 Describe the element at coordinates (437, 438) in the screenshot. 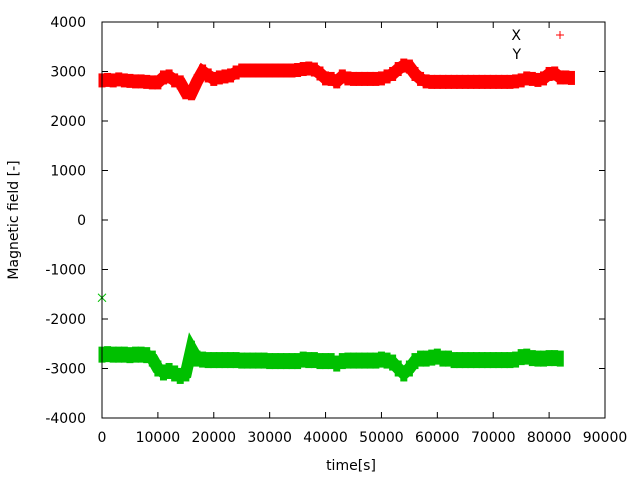

I see `x-tick-label: 60000` at that location.